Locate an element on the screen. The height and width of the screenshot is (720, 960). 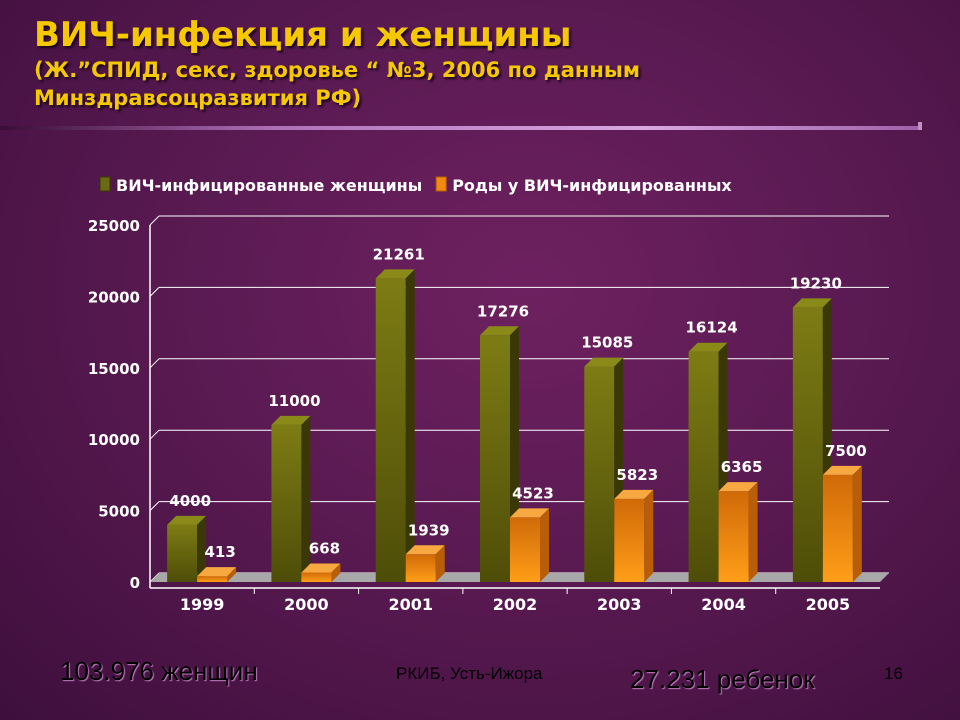
data-label: 5823 is located at coordinates (637, 475).